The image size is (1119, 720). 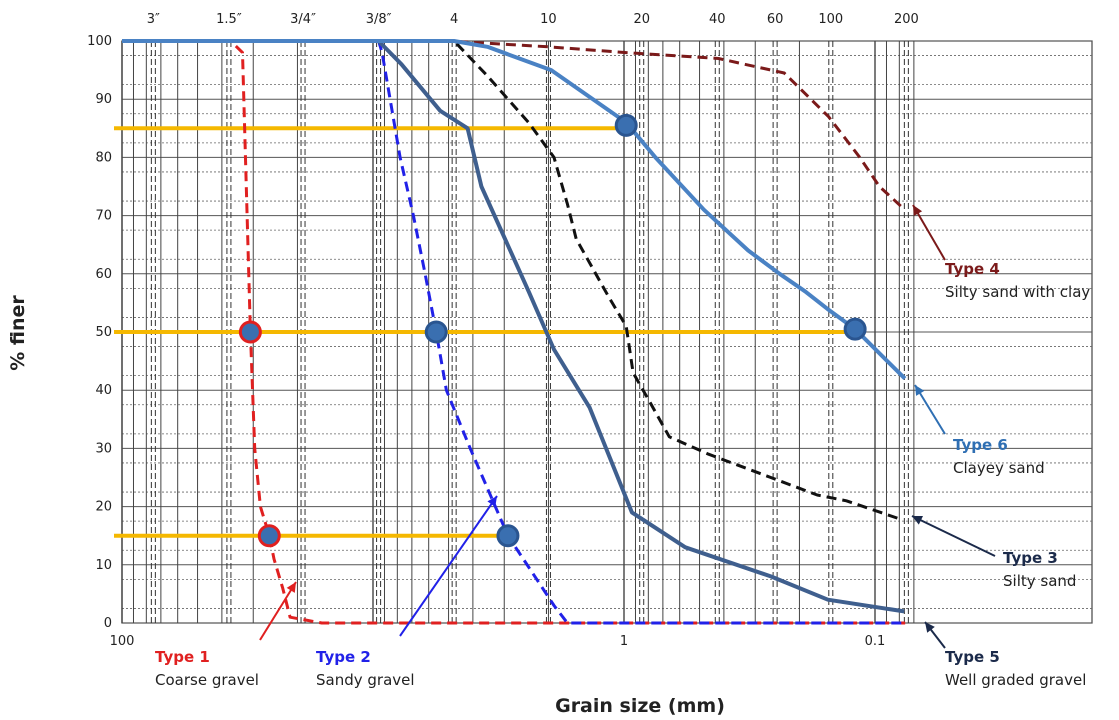 What do you see at coordinates (103, 507) in the screenshot?
I see `y-tick-label: 20` at bounding box center [103, 507].